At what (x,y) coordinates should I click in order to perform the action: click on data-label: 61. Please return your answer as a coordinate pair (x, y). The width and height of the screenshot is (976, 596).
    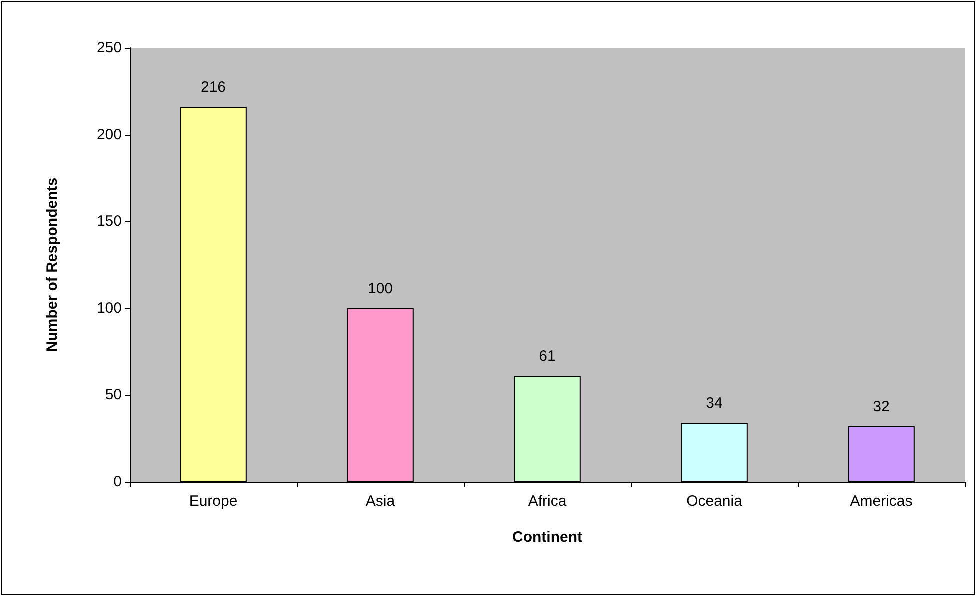
    Looking at the image, I should click on (547, 357).